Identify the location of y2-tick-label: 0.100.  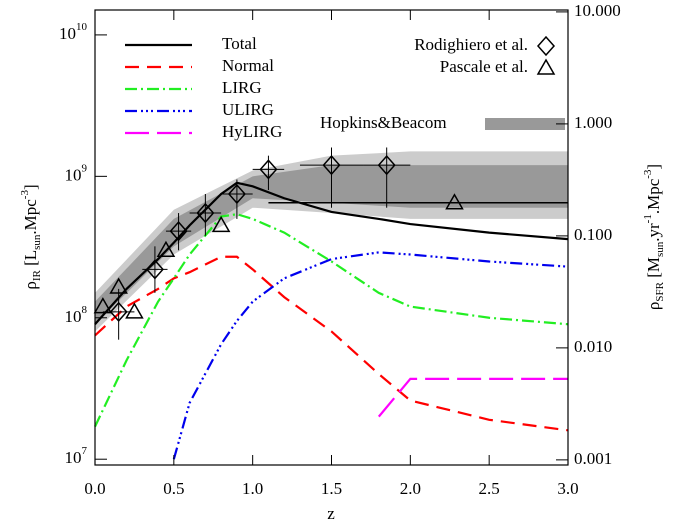
(593, 234).